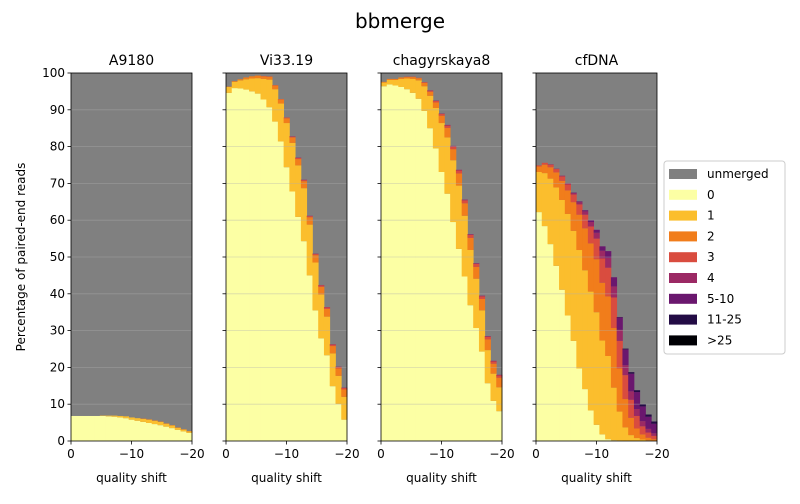 The height and width of the screenshot is (504, 800). What do you see at coordinates (711, 216) in the screenshot?
I see `legend-label: 1` at bounding box center [711, 216].